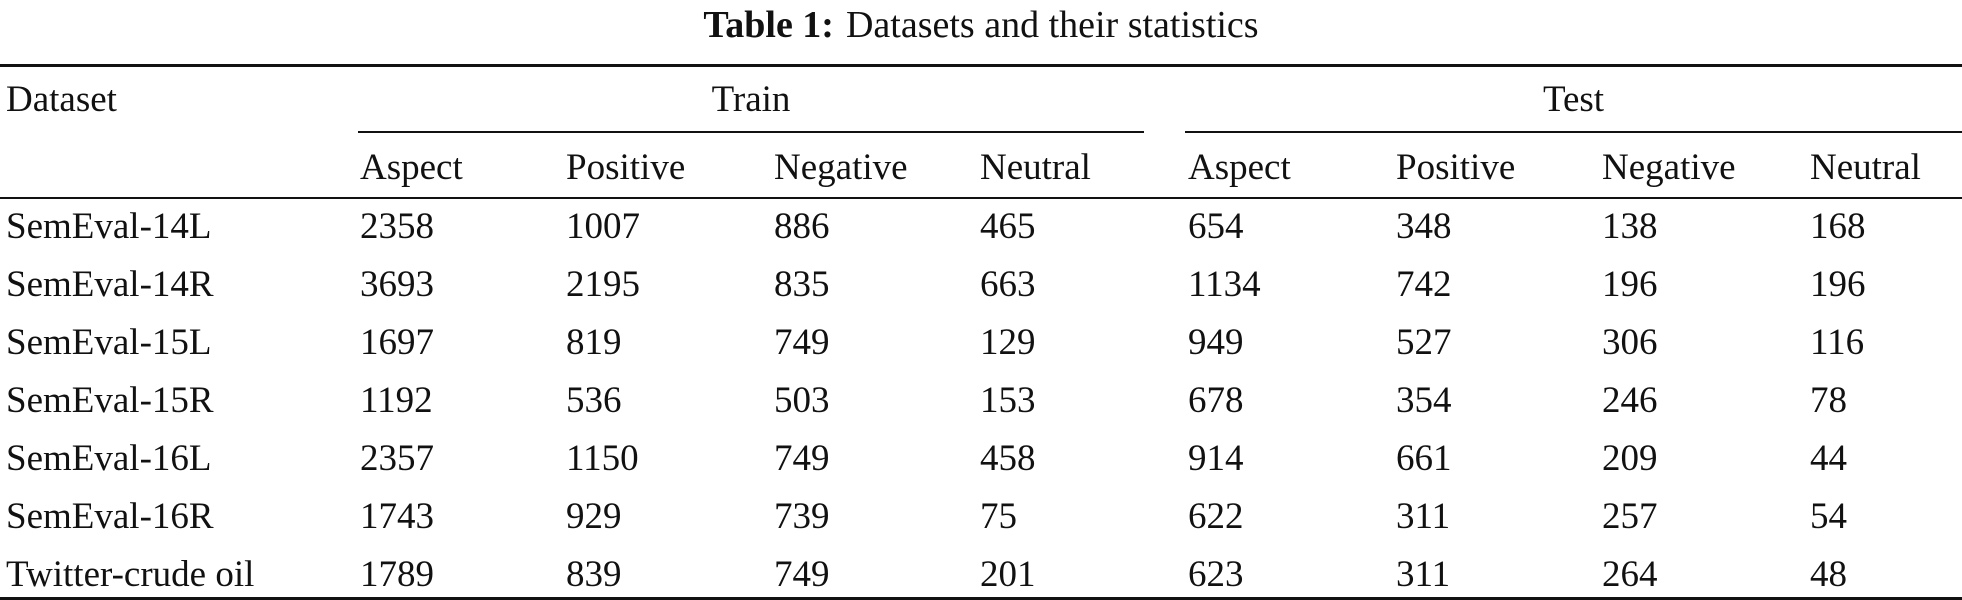 The width and height of the screenshot is (1962, 600). Describe the element at coordinates (1828, 516) in the screenshot. I see `table-cell: 54` at that location.